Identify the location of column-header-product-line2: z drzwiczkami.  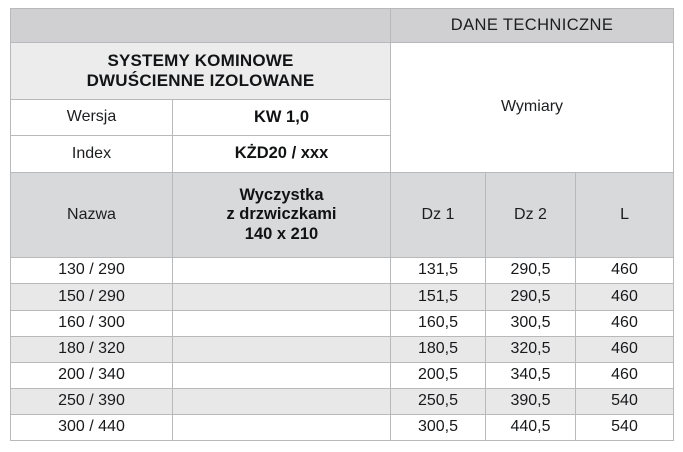
(281, 214).